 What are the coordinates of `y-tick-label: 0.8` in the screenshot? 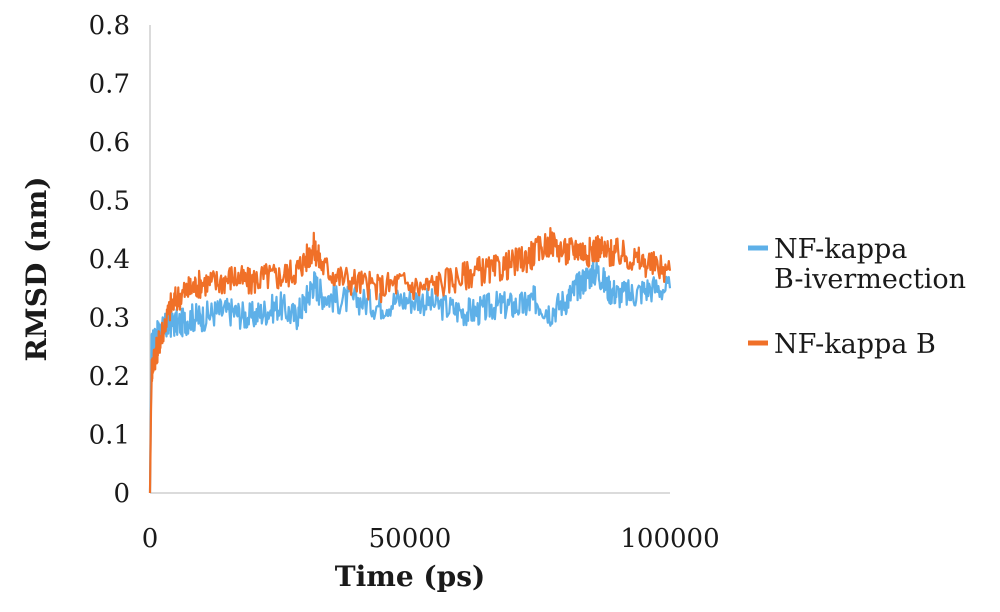 It's located at (109, 26).